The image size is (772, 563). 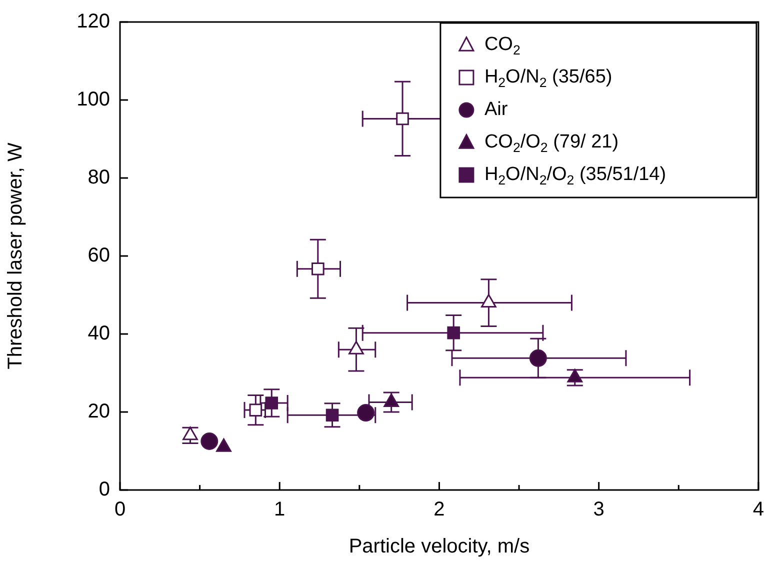 I want to click on y-tick-label: 0, so click(x=104, y=489).